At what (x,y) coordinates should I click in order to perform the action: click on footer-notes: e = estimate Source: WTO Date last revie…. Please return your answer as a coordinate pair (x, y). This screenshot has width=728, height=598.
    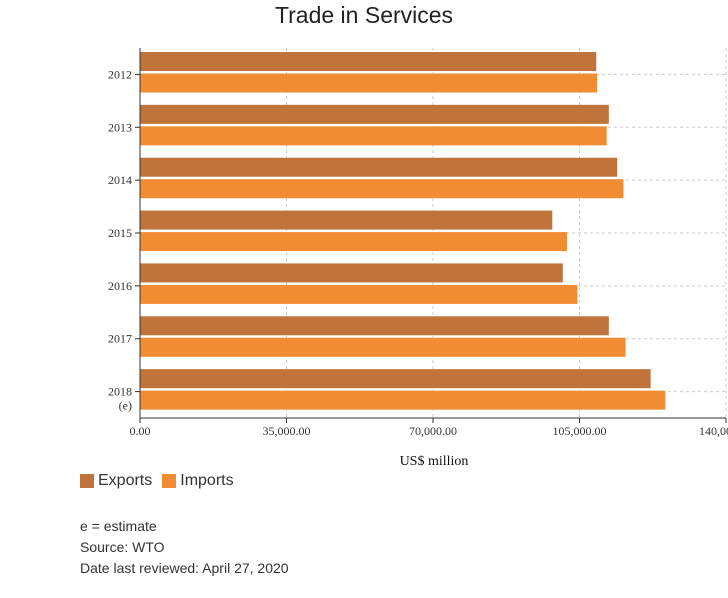
    Looking at the image, I should click on (184, 547).